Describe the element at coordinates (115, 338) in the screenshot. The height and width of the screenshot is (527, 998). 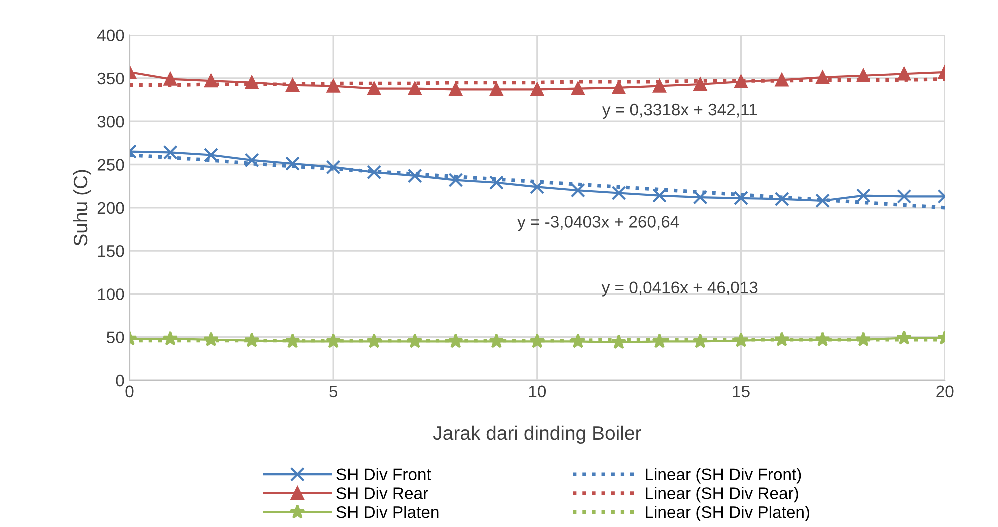
I see `y-tick-label: 50` at that location.